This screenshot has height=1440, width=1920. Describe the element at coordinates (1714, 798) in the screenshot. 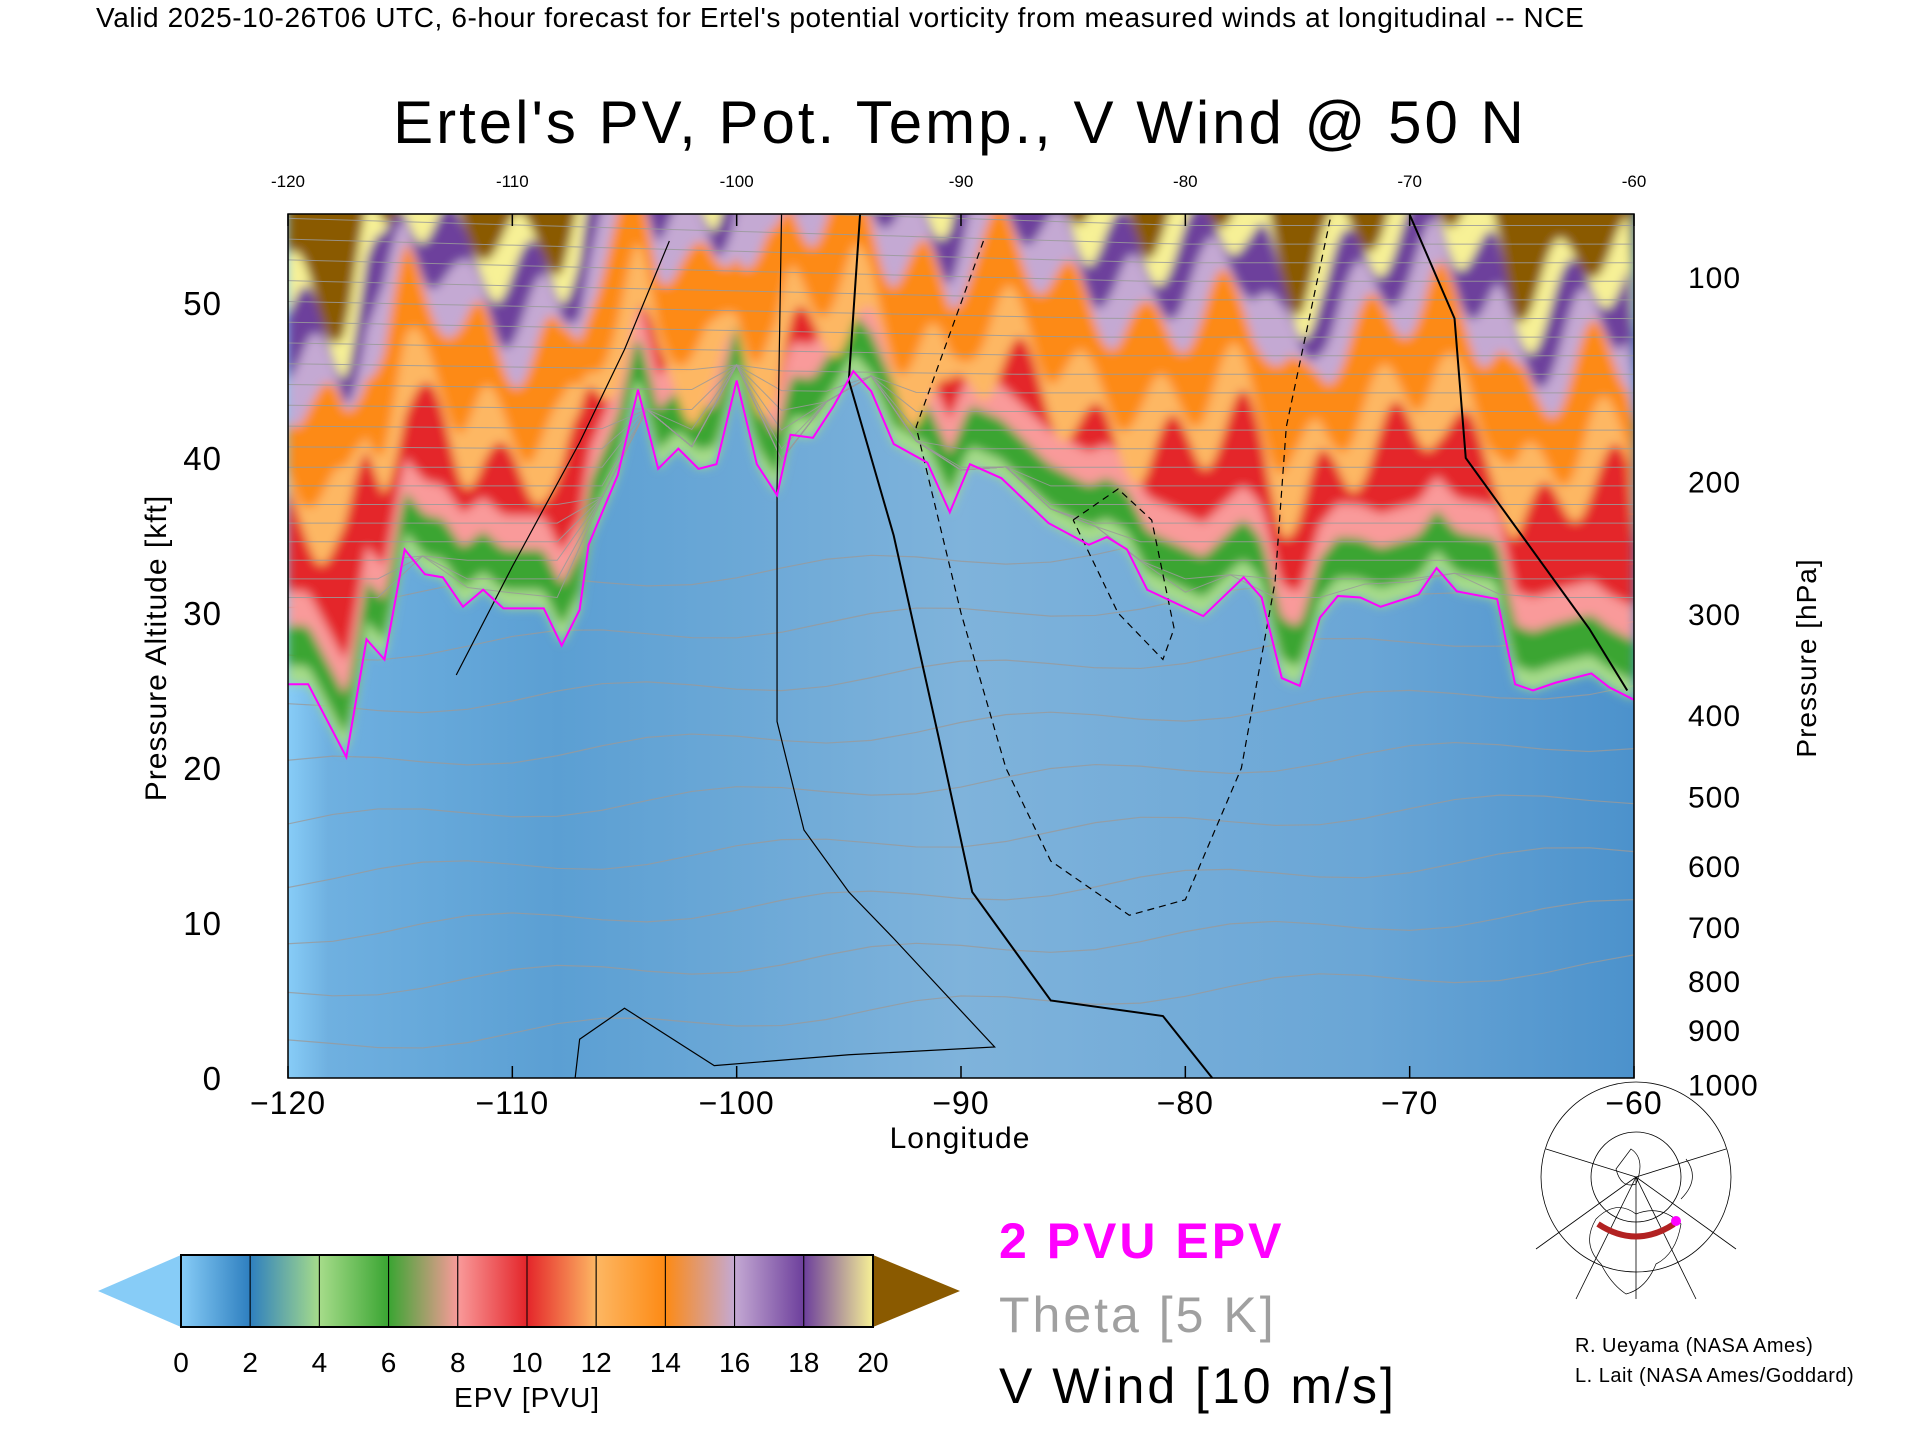

I see `y-right-tick-label: 500` at that location.